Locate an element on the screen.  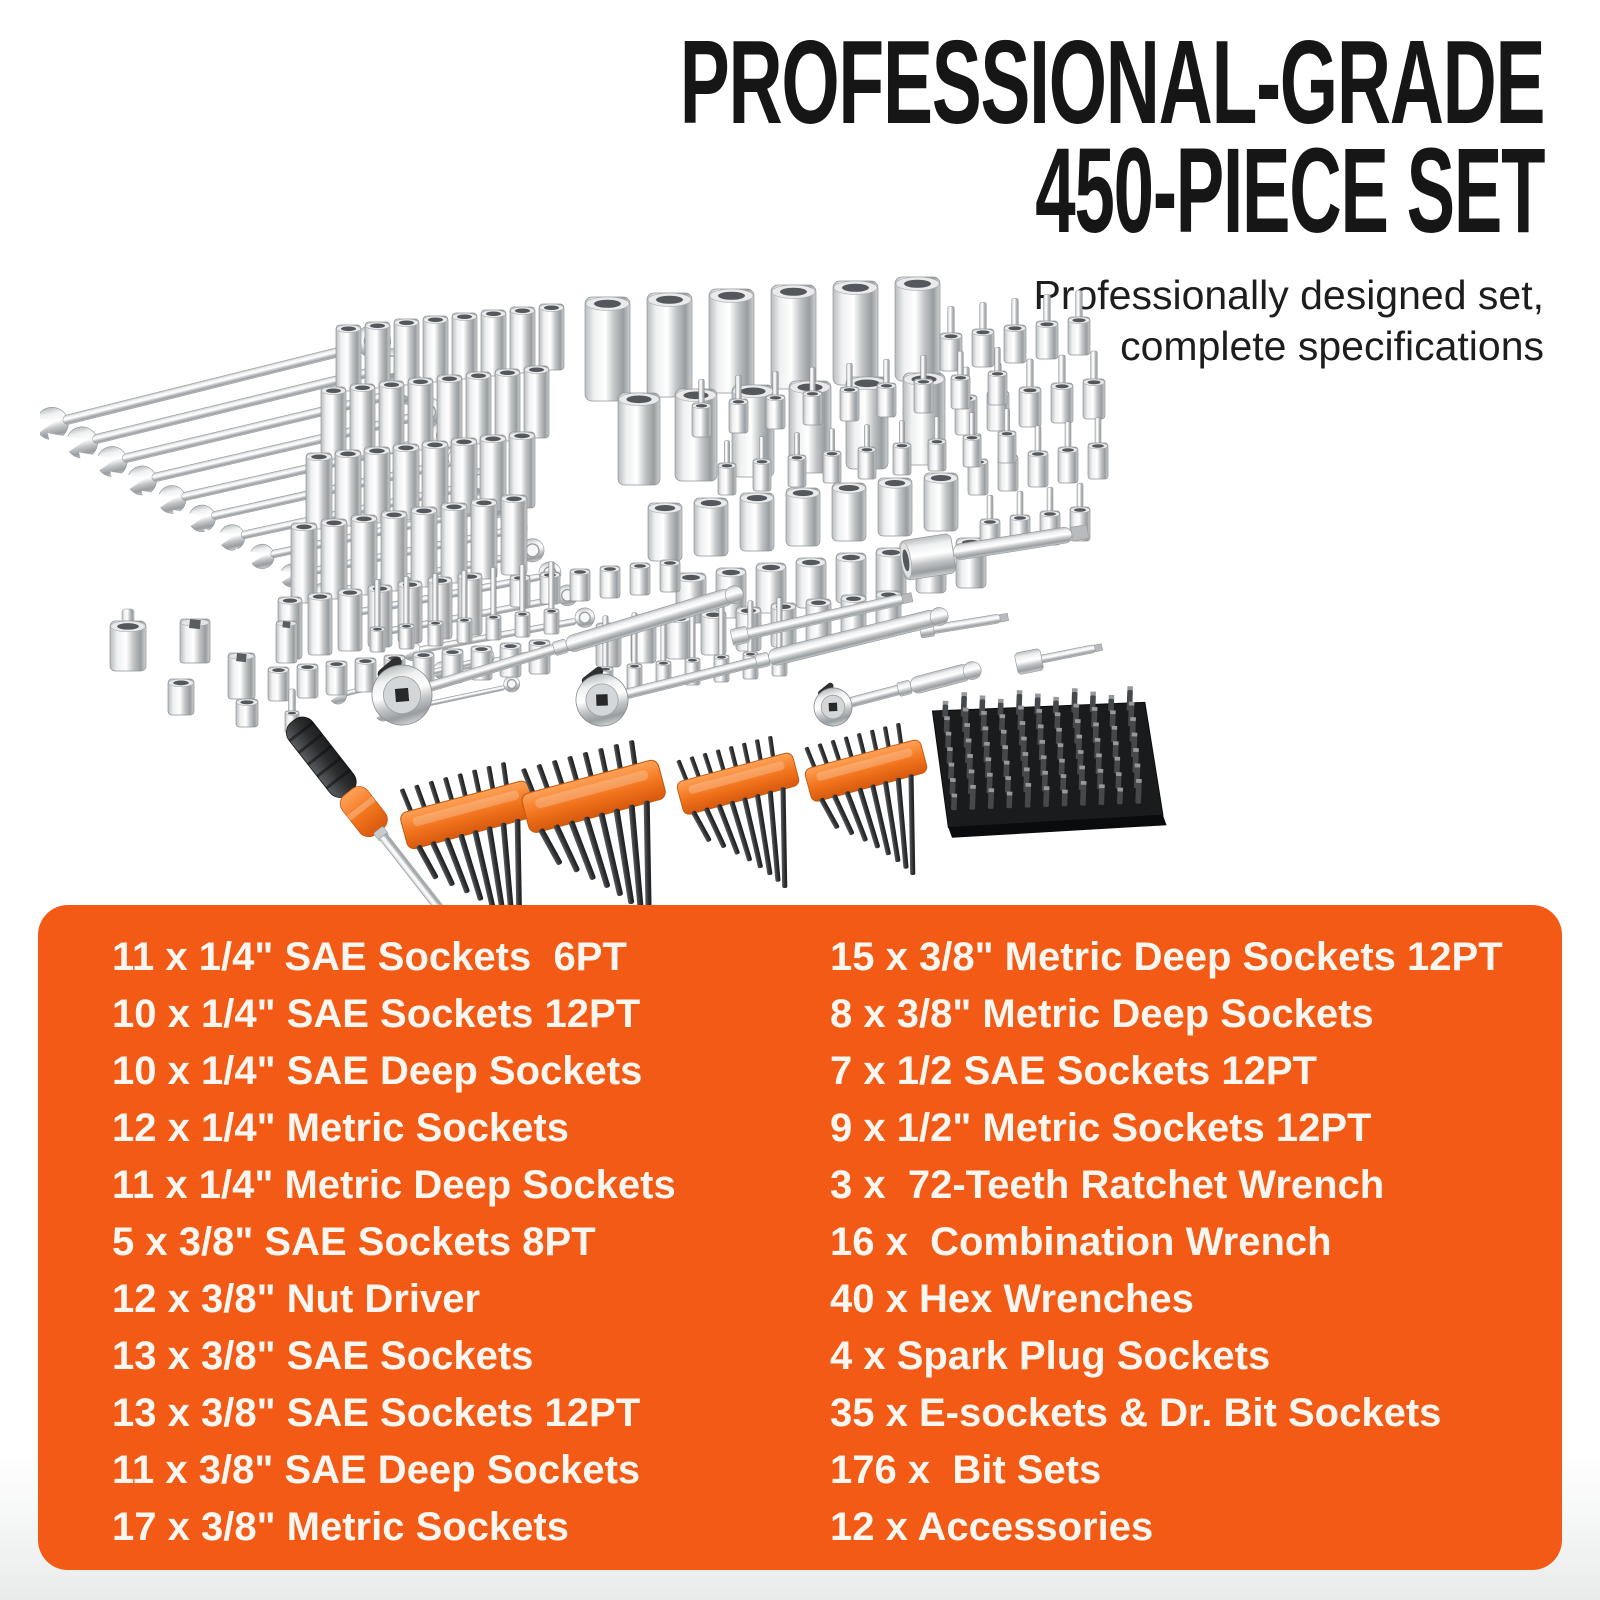
spec-item: 35 x E-sockets & Dr. Bit Sockets is located at coordinates (1136, 1413).